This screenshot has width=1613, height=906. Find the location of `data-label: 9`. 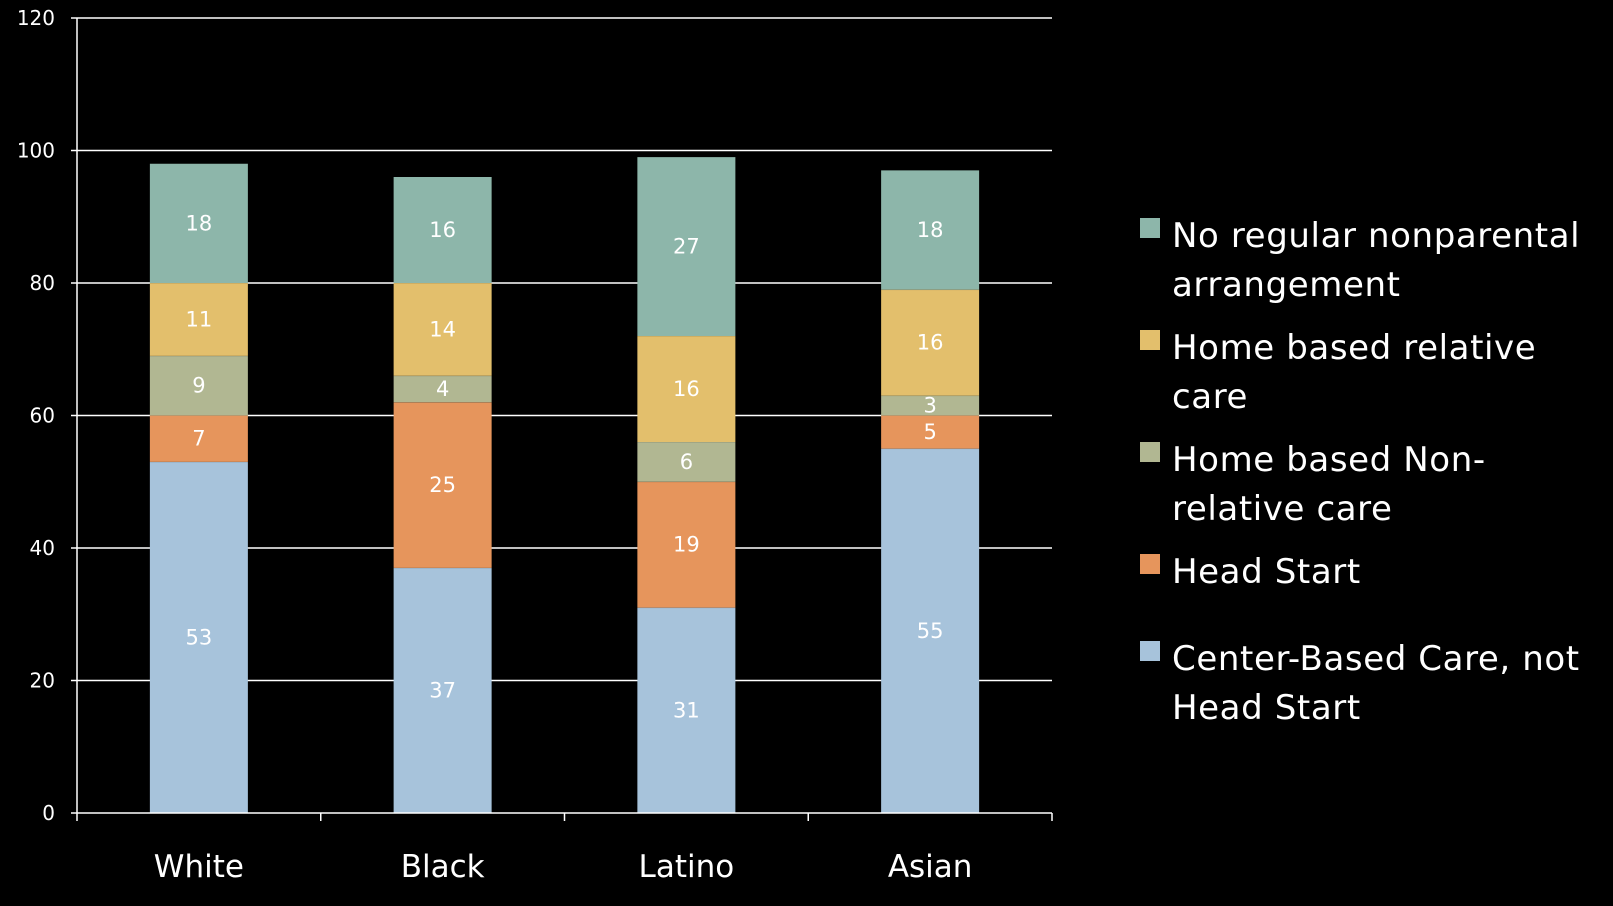

data-label: 9 is located at coordinates (198, 386).